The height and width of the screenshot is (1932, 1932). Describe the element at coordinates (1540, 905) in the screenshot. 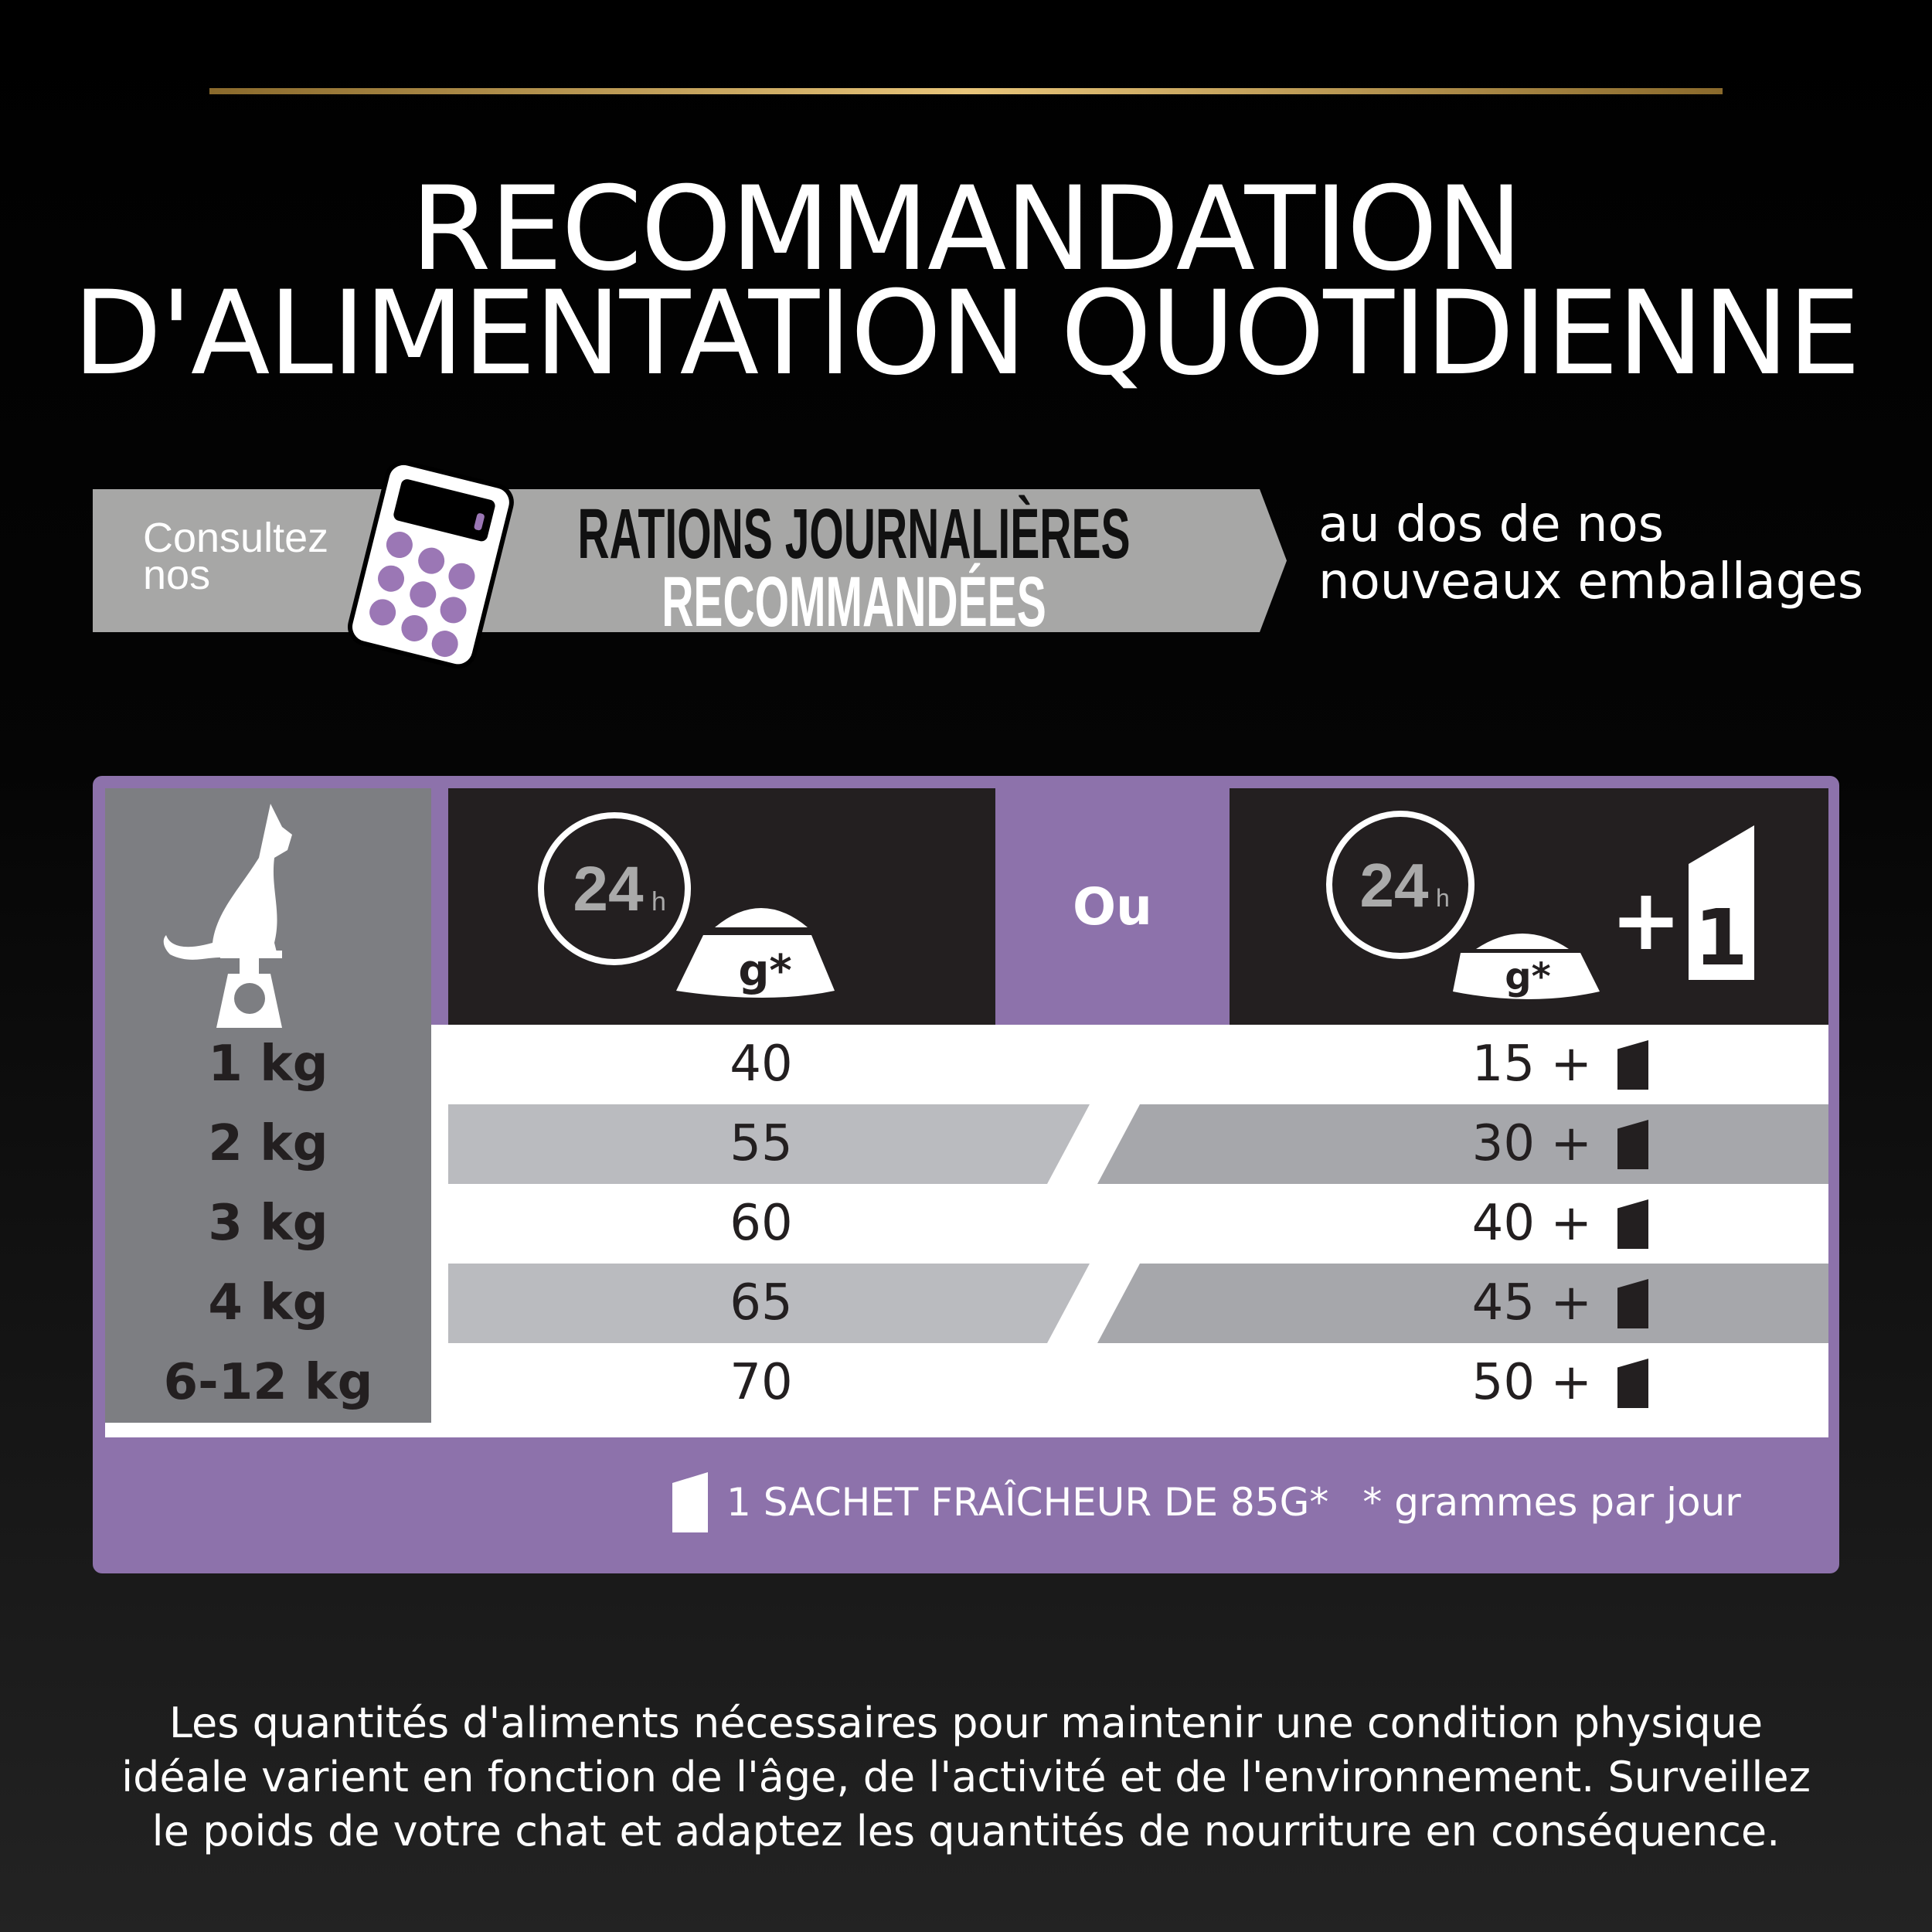

I see `clock-24h-bowl-pouch-icon: 24 h g* + 1` at that location.